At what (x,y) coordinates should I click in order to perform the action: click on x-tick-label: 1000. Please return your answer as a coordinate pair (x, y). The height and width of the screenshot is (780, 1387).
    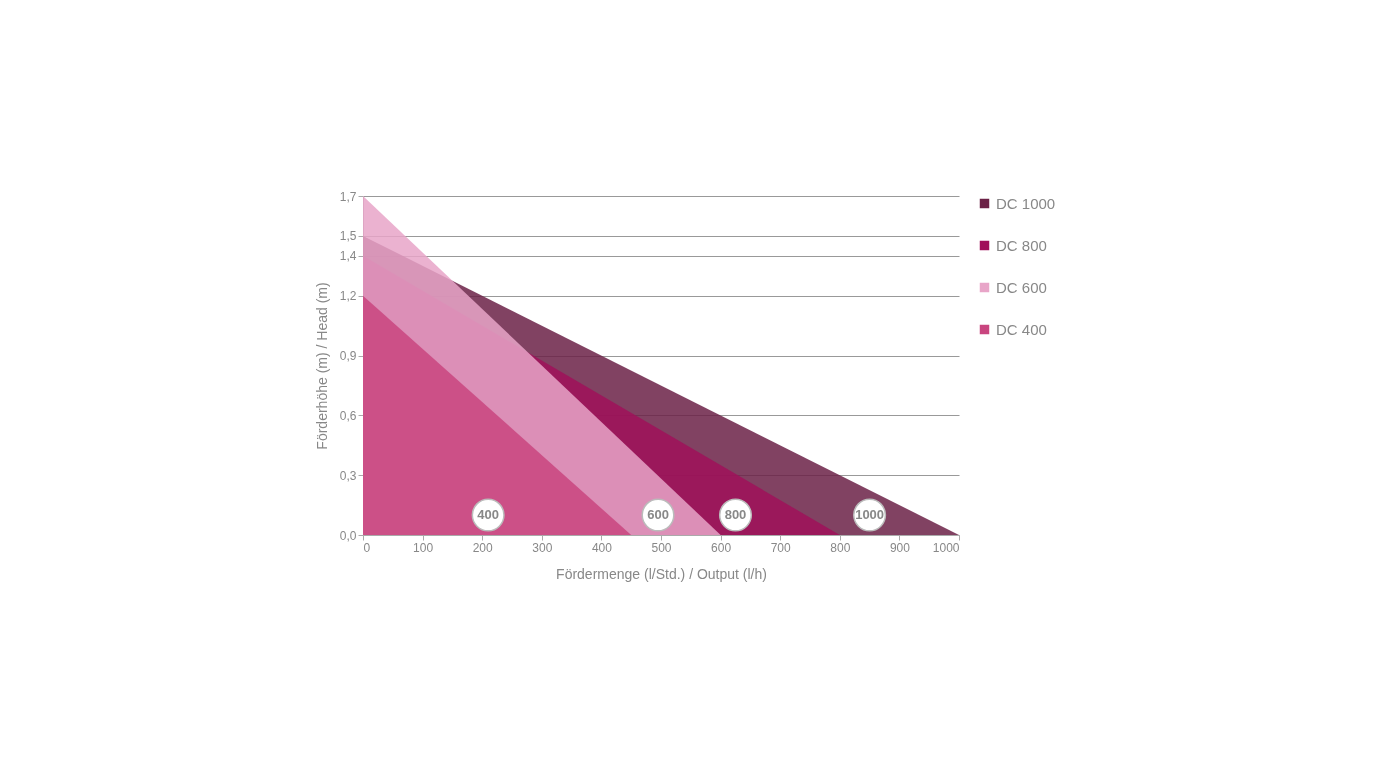
    Looking at the image, I should click on (946, 547).